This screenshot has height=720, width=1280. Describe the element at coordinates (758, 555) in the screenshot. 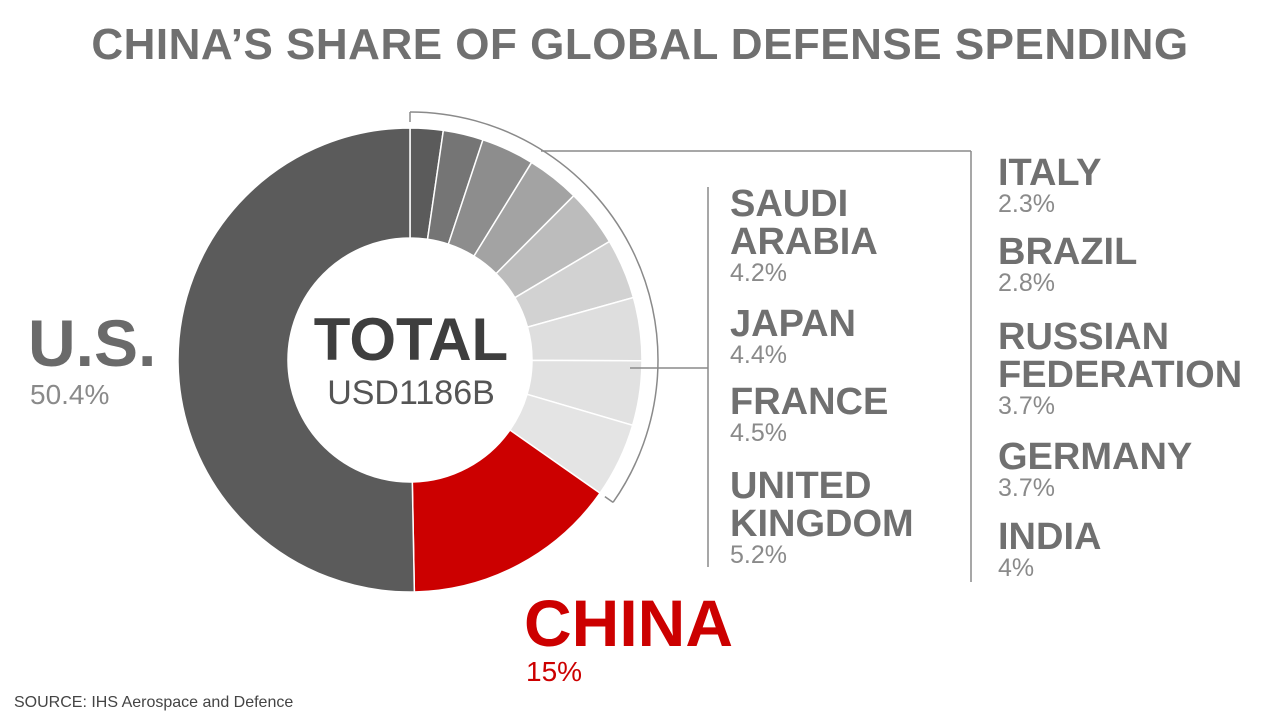

I see `country-percent: 5.2%` at that location.